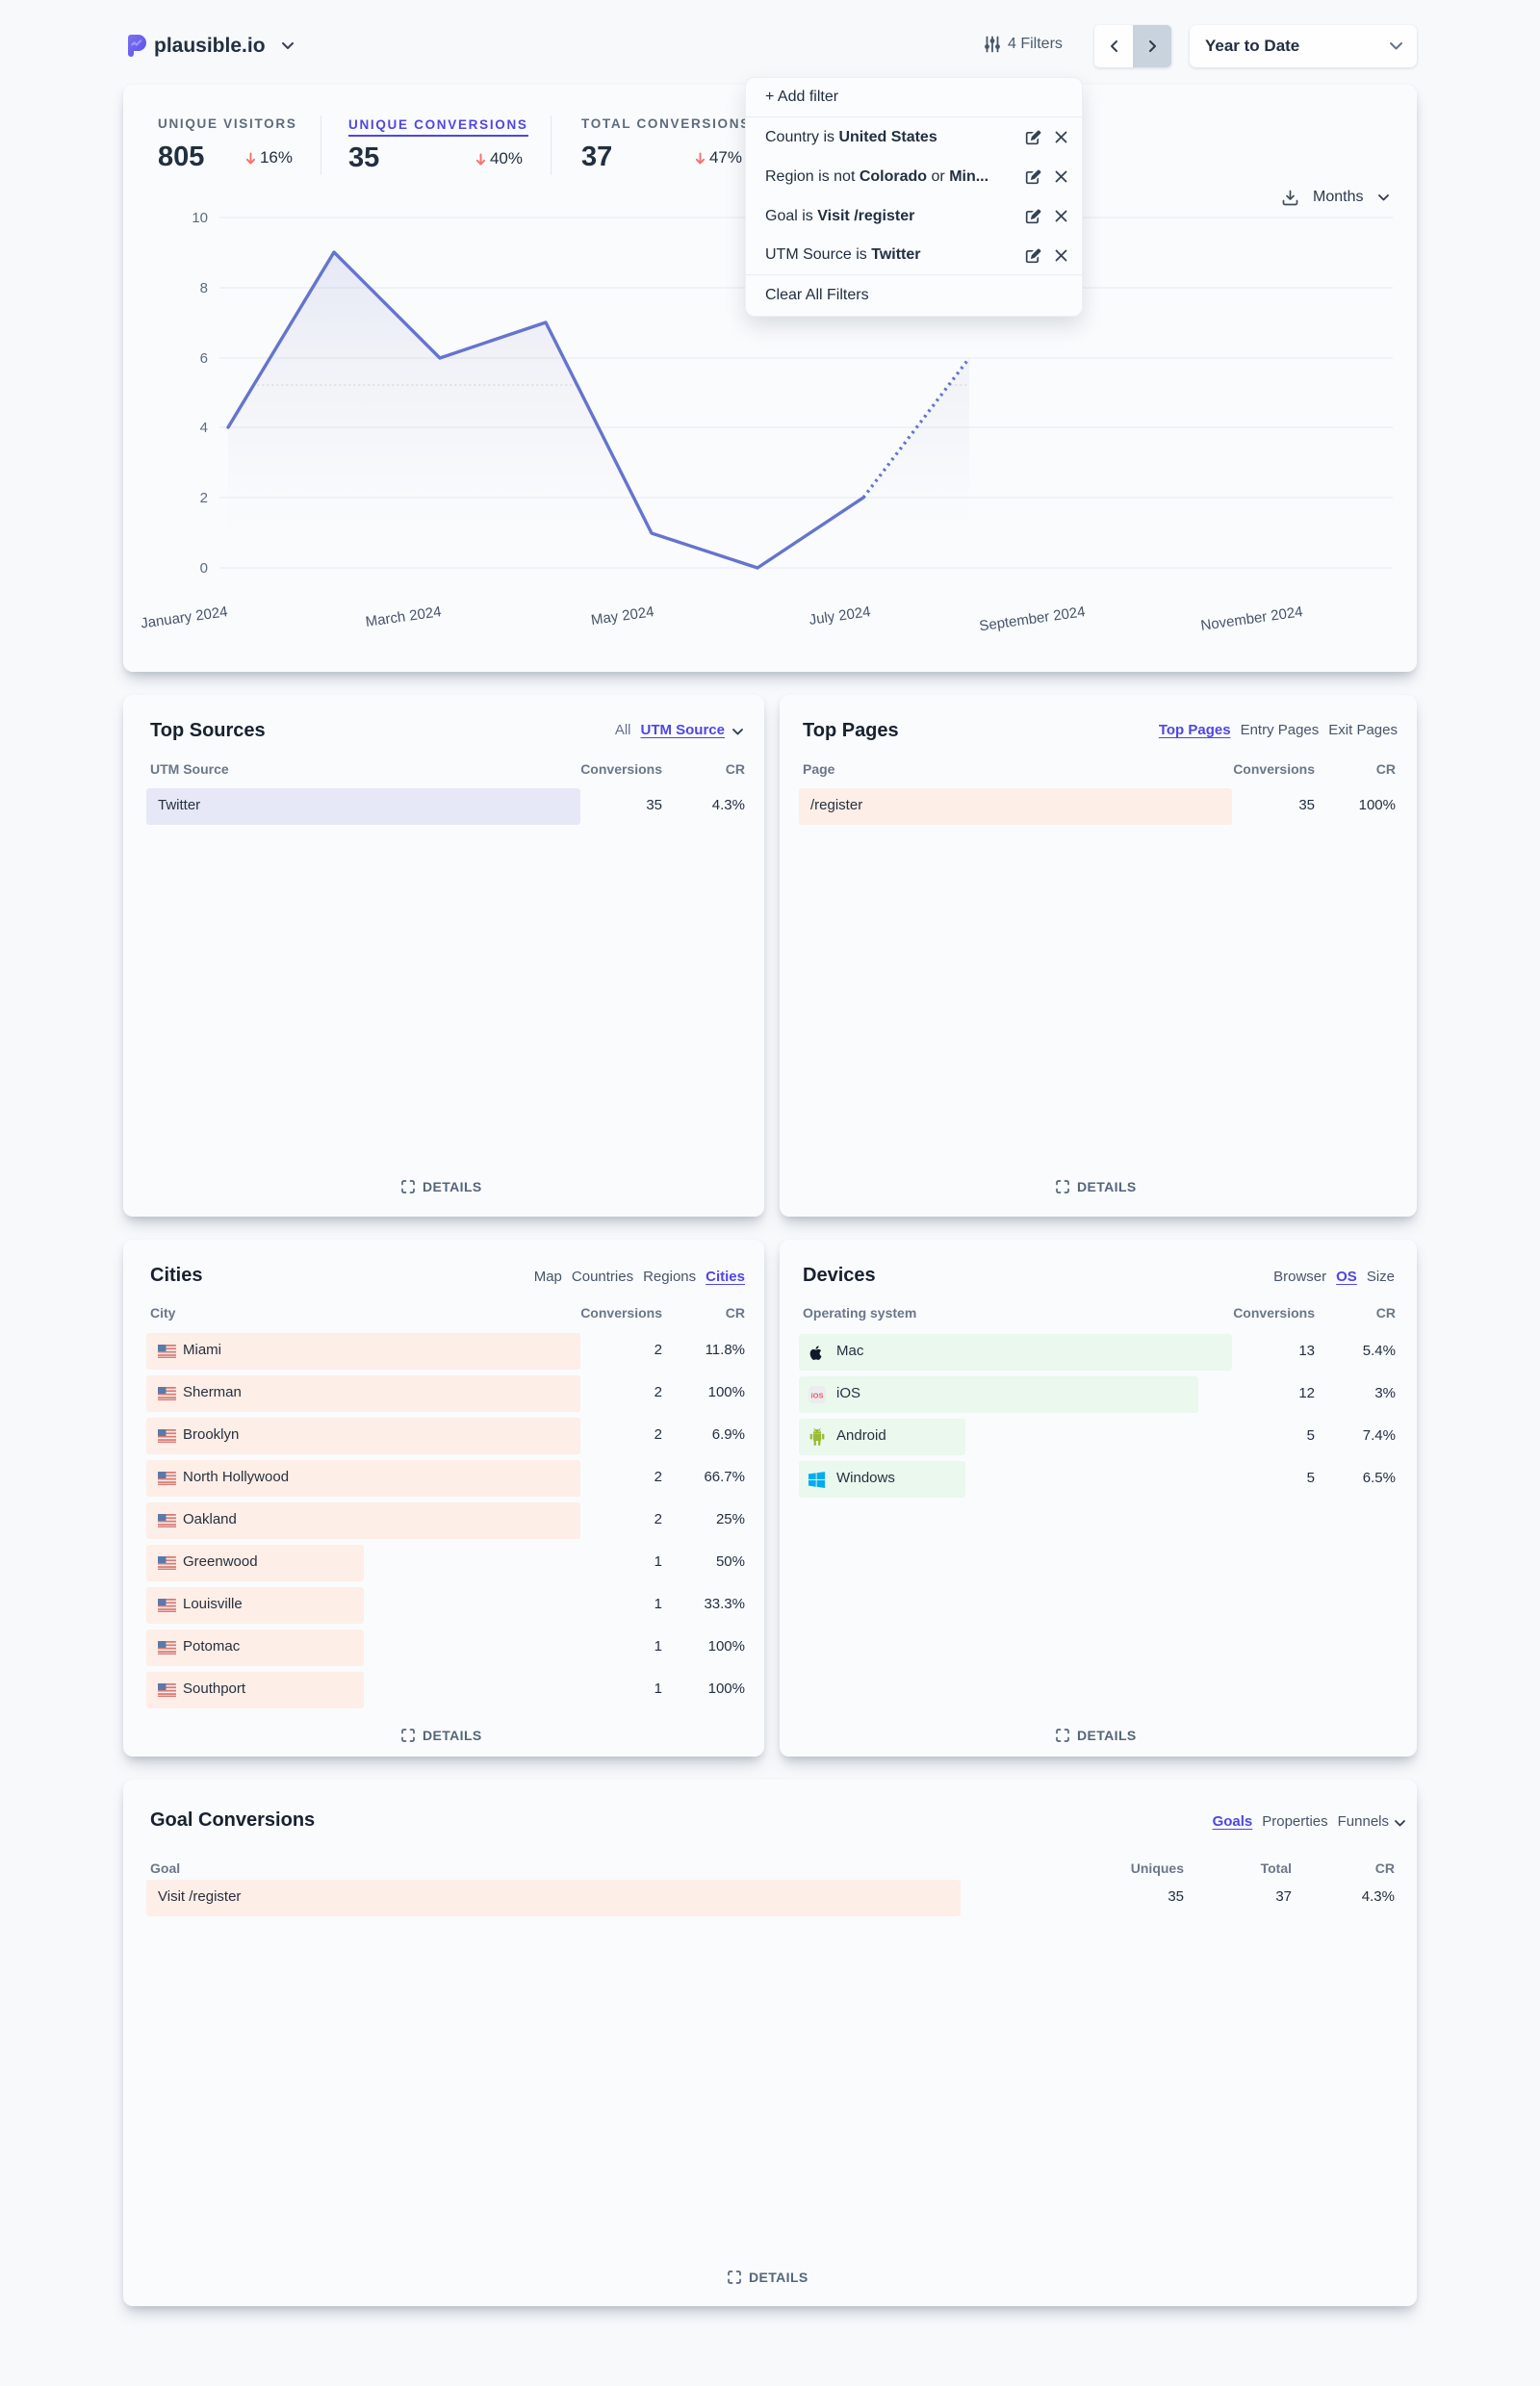 The width and height of the screenshot is (1540, 2386). I want to click on svg-text: September 2024, so click(1032, 618).